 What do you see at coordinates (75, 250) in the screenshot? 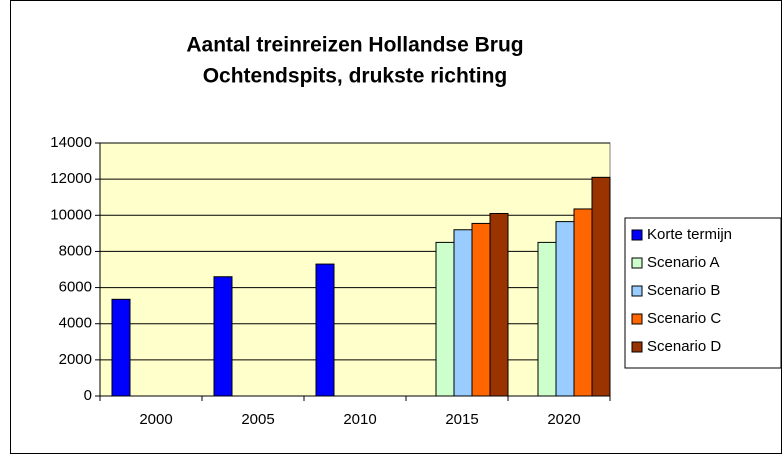
I see `y-tick-label: 8000` at bounding box center [75, 250].